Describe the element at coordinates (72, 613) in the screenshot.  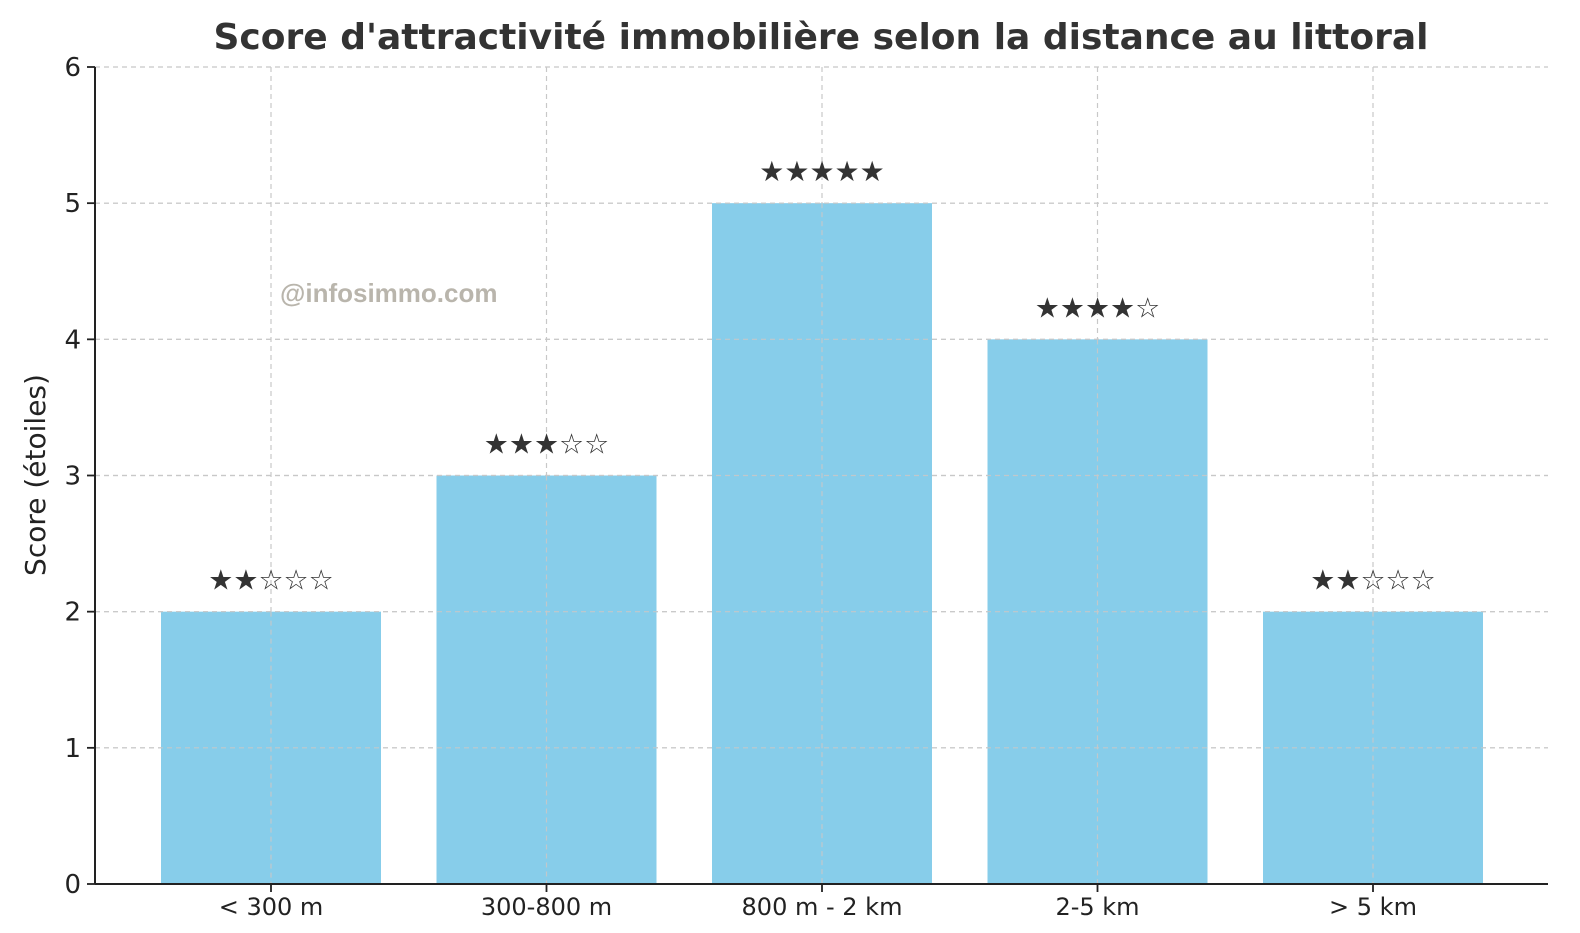
I see `y-tick-label: 2` at that location.